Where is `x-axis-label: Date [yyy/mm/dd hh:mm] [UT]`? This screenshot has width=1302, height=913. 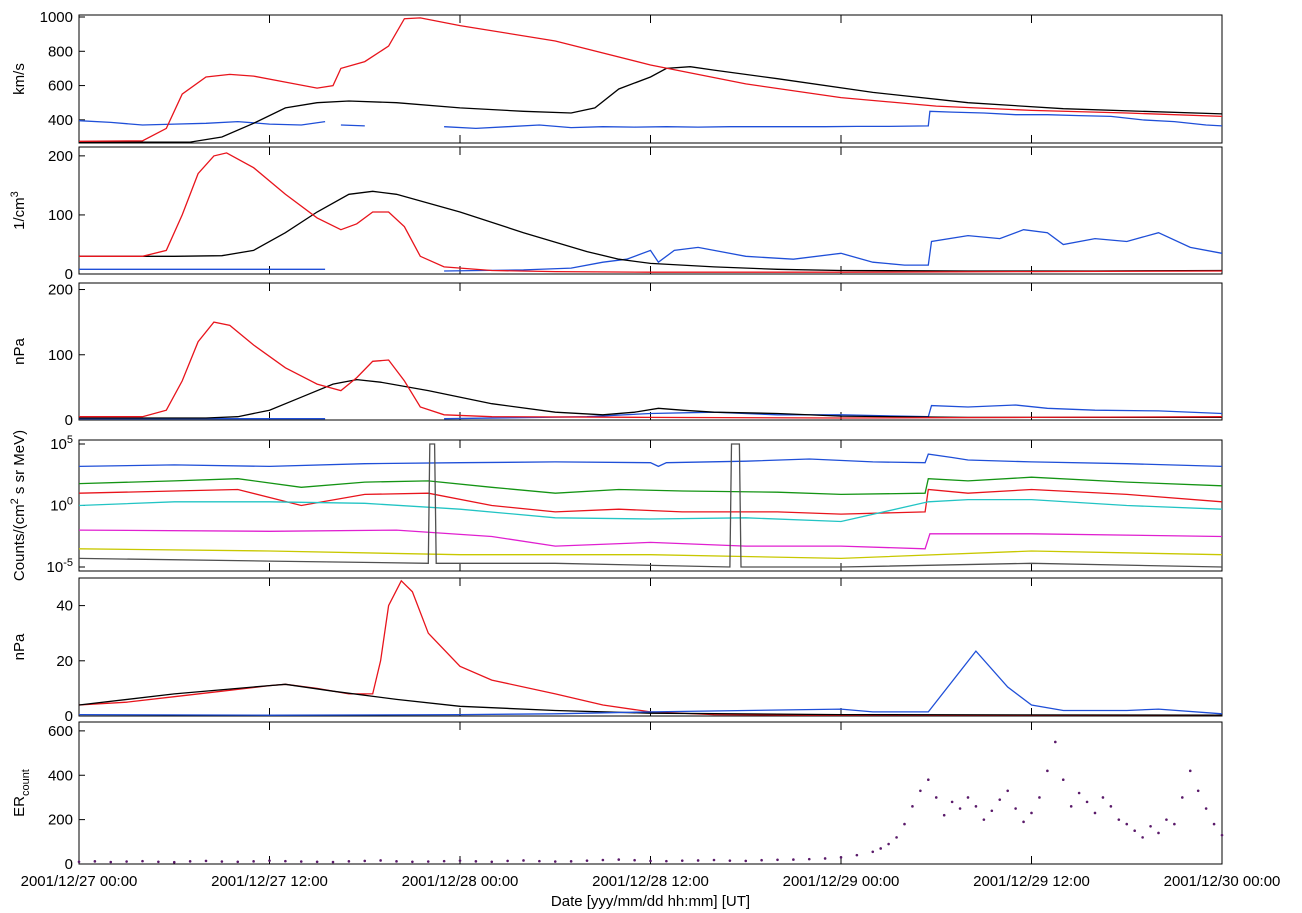 x-axis-label: Date [yyy/mm/dd hh:mm] [UT] is located at coordinates (650, 901).